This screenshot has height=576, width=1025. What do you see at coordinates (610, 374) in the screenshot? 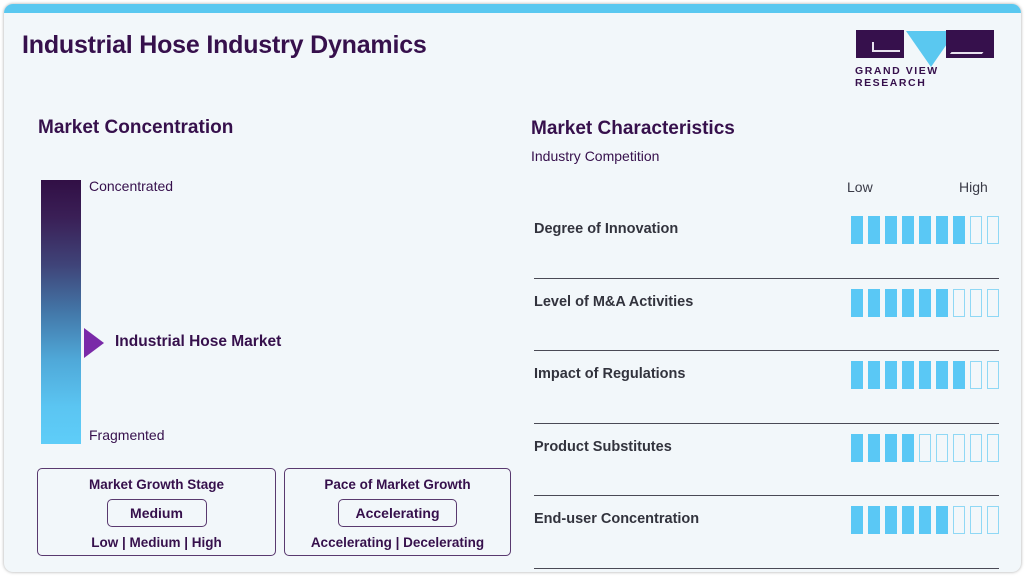
I see `characteristic-label: Impact of Regulations` at bounding box center [610, 374].